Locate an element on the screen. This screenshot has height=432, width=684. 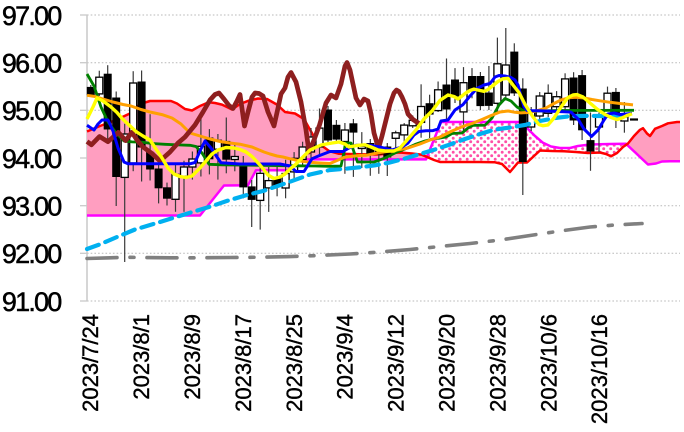
svg-text: 94.00 is located at coordinates (31, 159).